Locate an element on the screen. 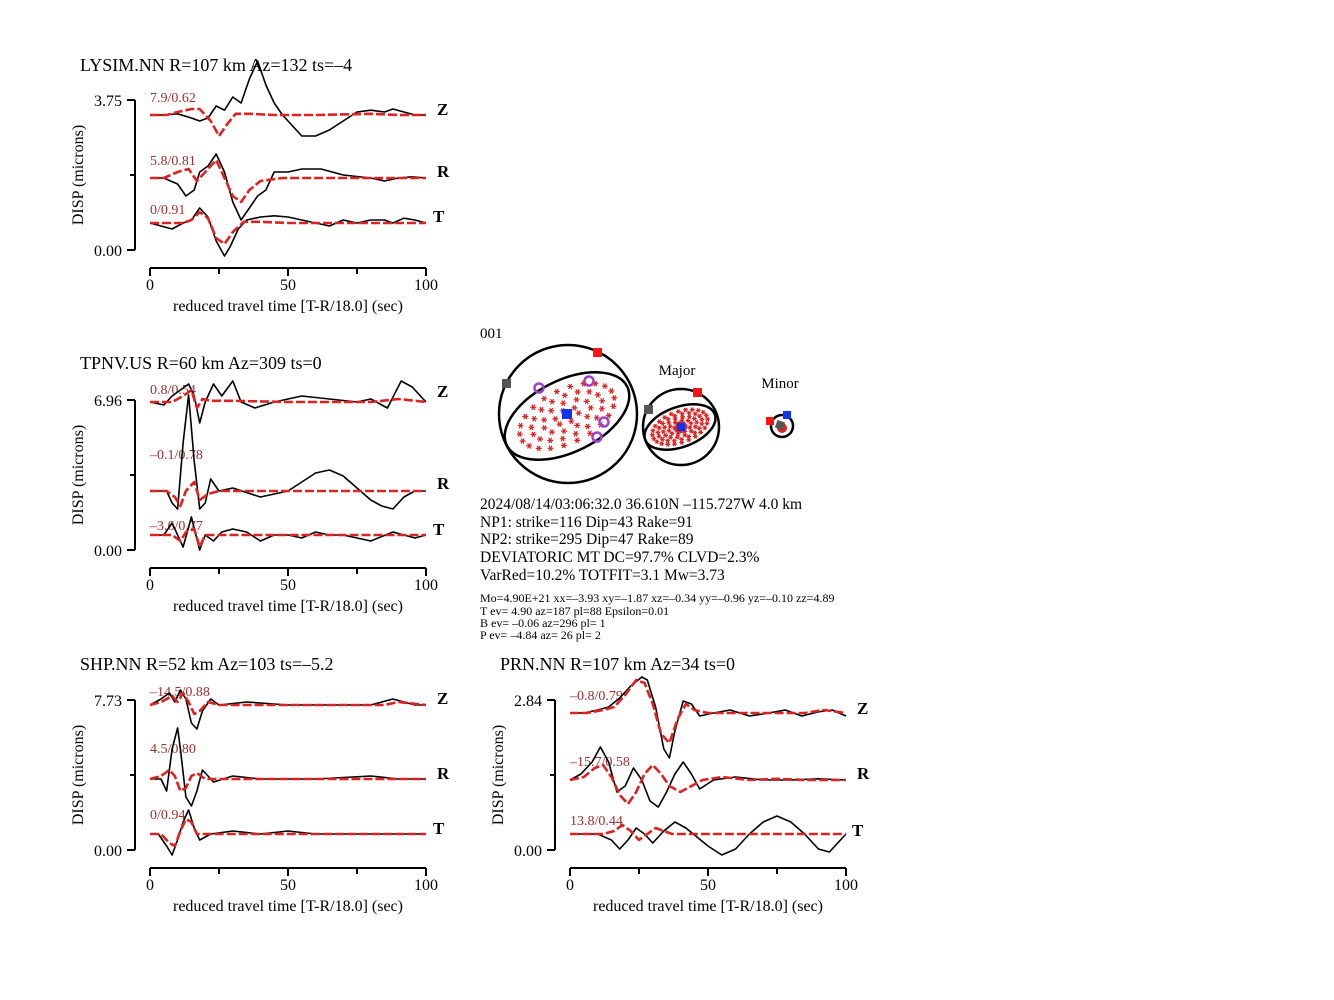 This screenshot has height=1000, width=1334. major-nodal-ellipse is located at coordinates (680, 427).